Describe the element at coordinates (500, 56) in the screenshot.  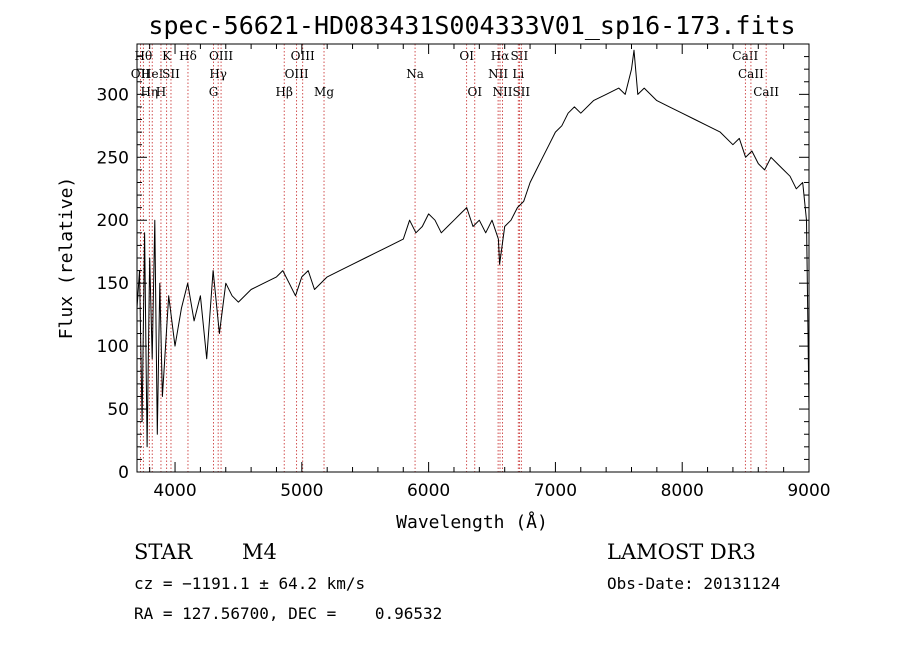
I see `spectral-line-label-19: Hα` at that location.